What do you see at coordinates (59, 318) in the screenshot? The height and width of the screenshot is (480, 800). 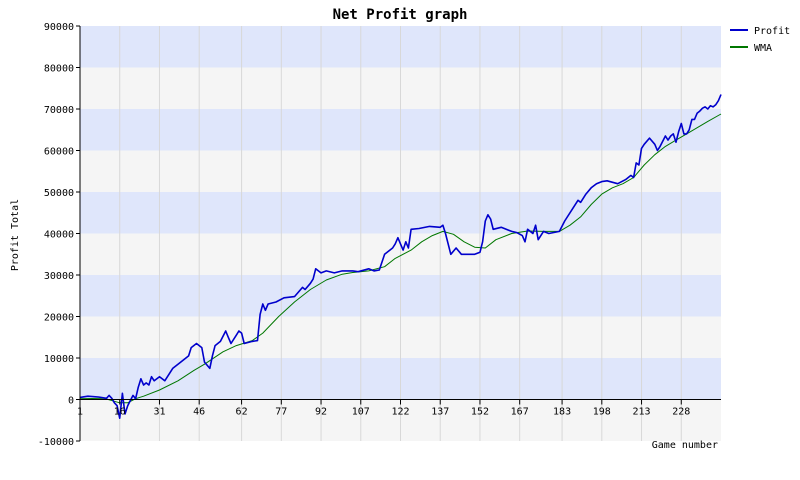 I see `y-tick-label: 20000` at bounding box center [59, 318].